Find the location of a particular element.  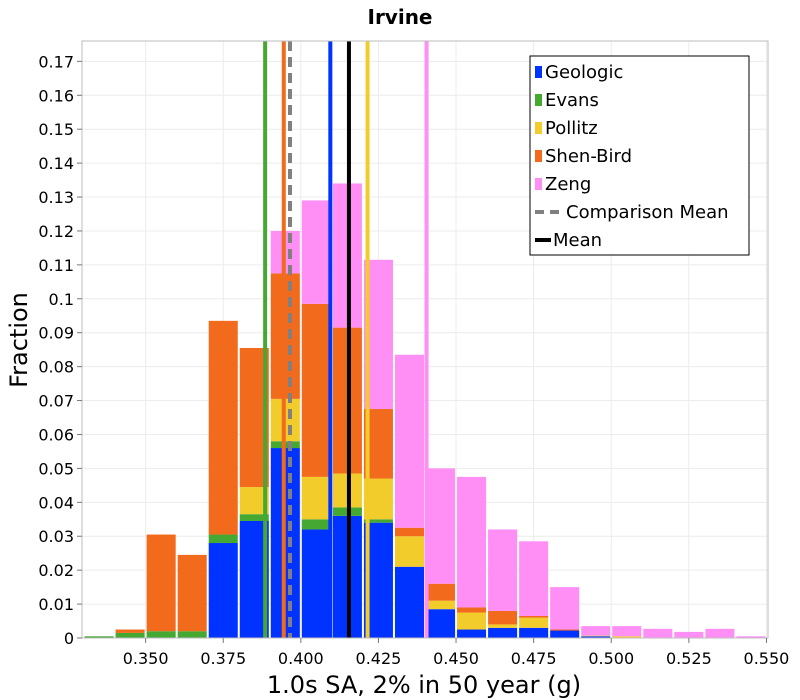

x-tick-label: 0.550 is located at coordinates (767, 658).